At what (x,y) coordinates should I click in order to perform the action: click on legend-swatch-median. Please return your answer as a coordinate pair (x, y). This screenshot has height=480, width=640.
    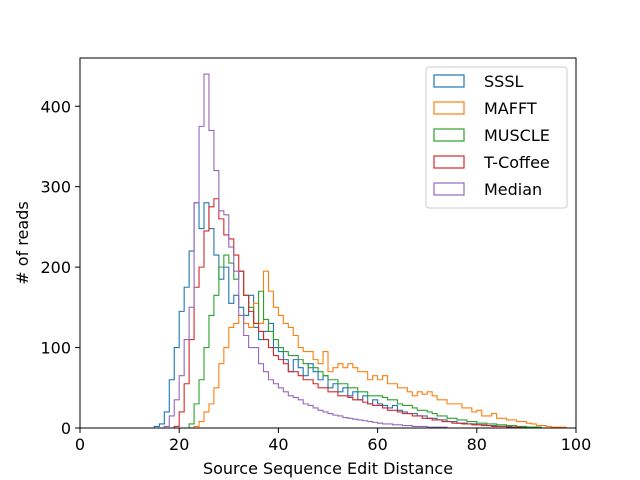
    Looking at the image, I should click on (449, 189).